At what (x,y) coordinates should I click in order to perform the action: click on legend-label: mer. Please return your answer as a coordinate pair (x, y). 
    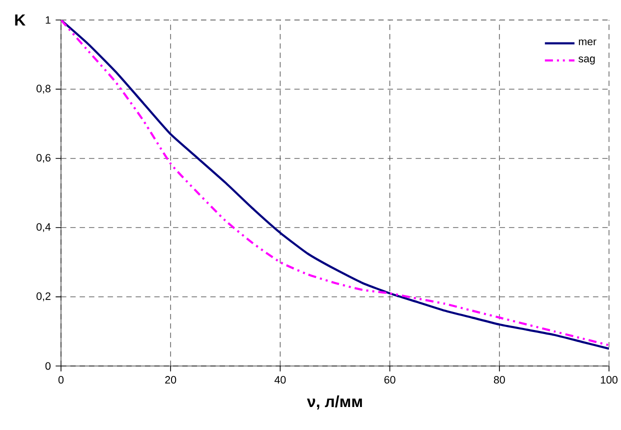
    Looking at the image, I should click on (587, 42).